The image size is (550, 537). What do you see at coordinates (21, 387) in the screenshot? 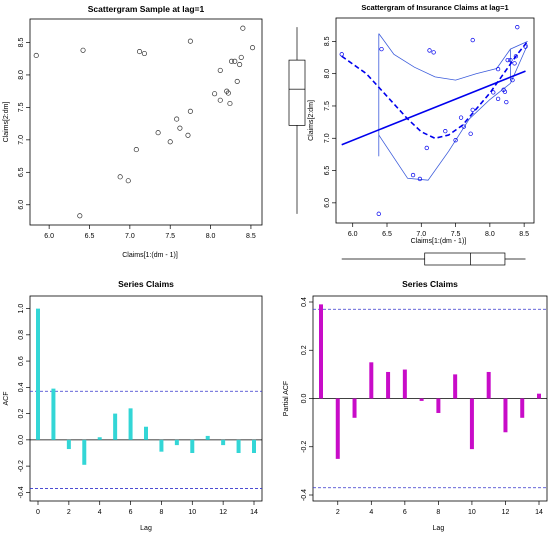
I see `y-tick-label: 0.4` at bounding box center [21, 387].